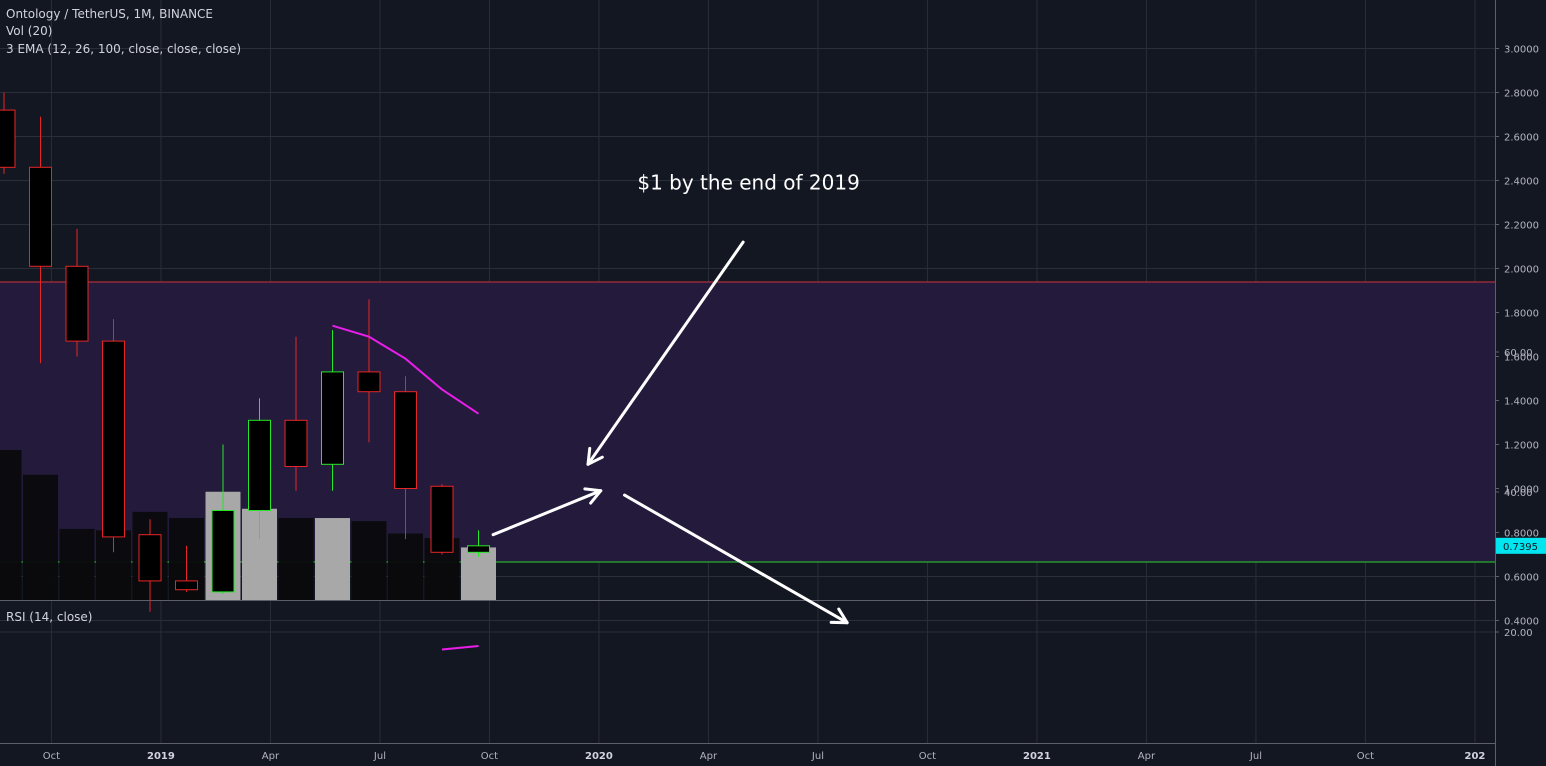  Describe the element at coordinates (1521, 138) in the screenshot. I see `price-tick-label: 2.6000` at that location.